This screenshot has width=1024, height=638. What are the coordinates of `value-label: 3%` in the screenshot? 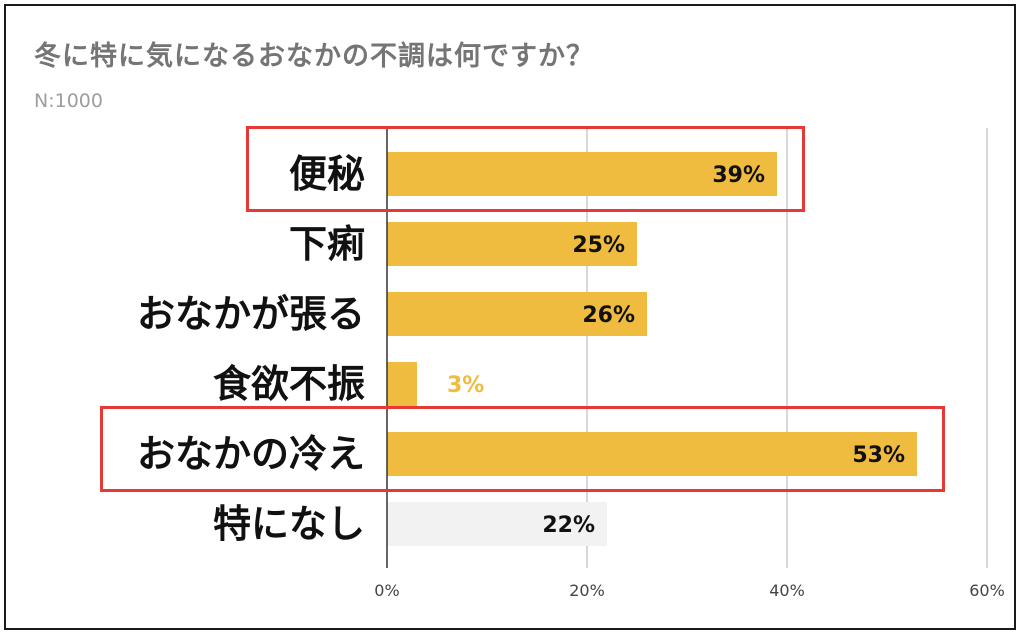 It's located at (465, 385).